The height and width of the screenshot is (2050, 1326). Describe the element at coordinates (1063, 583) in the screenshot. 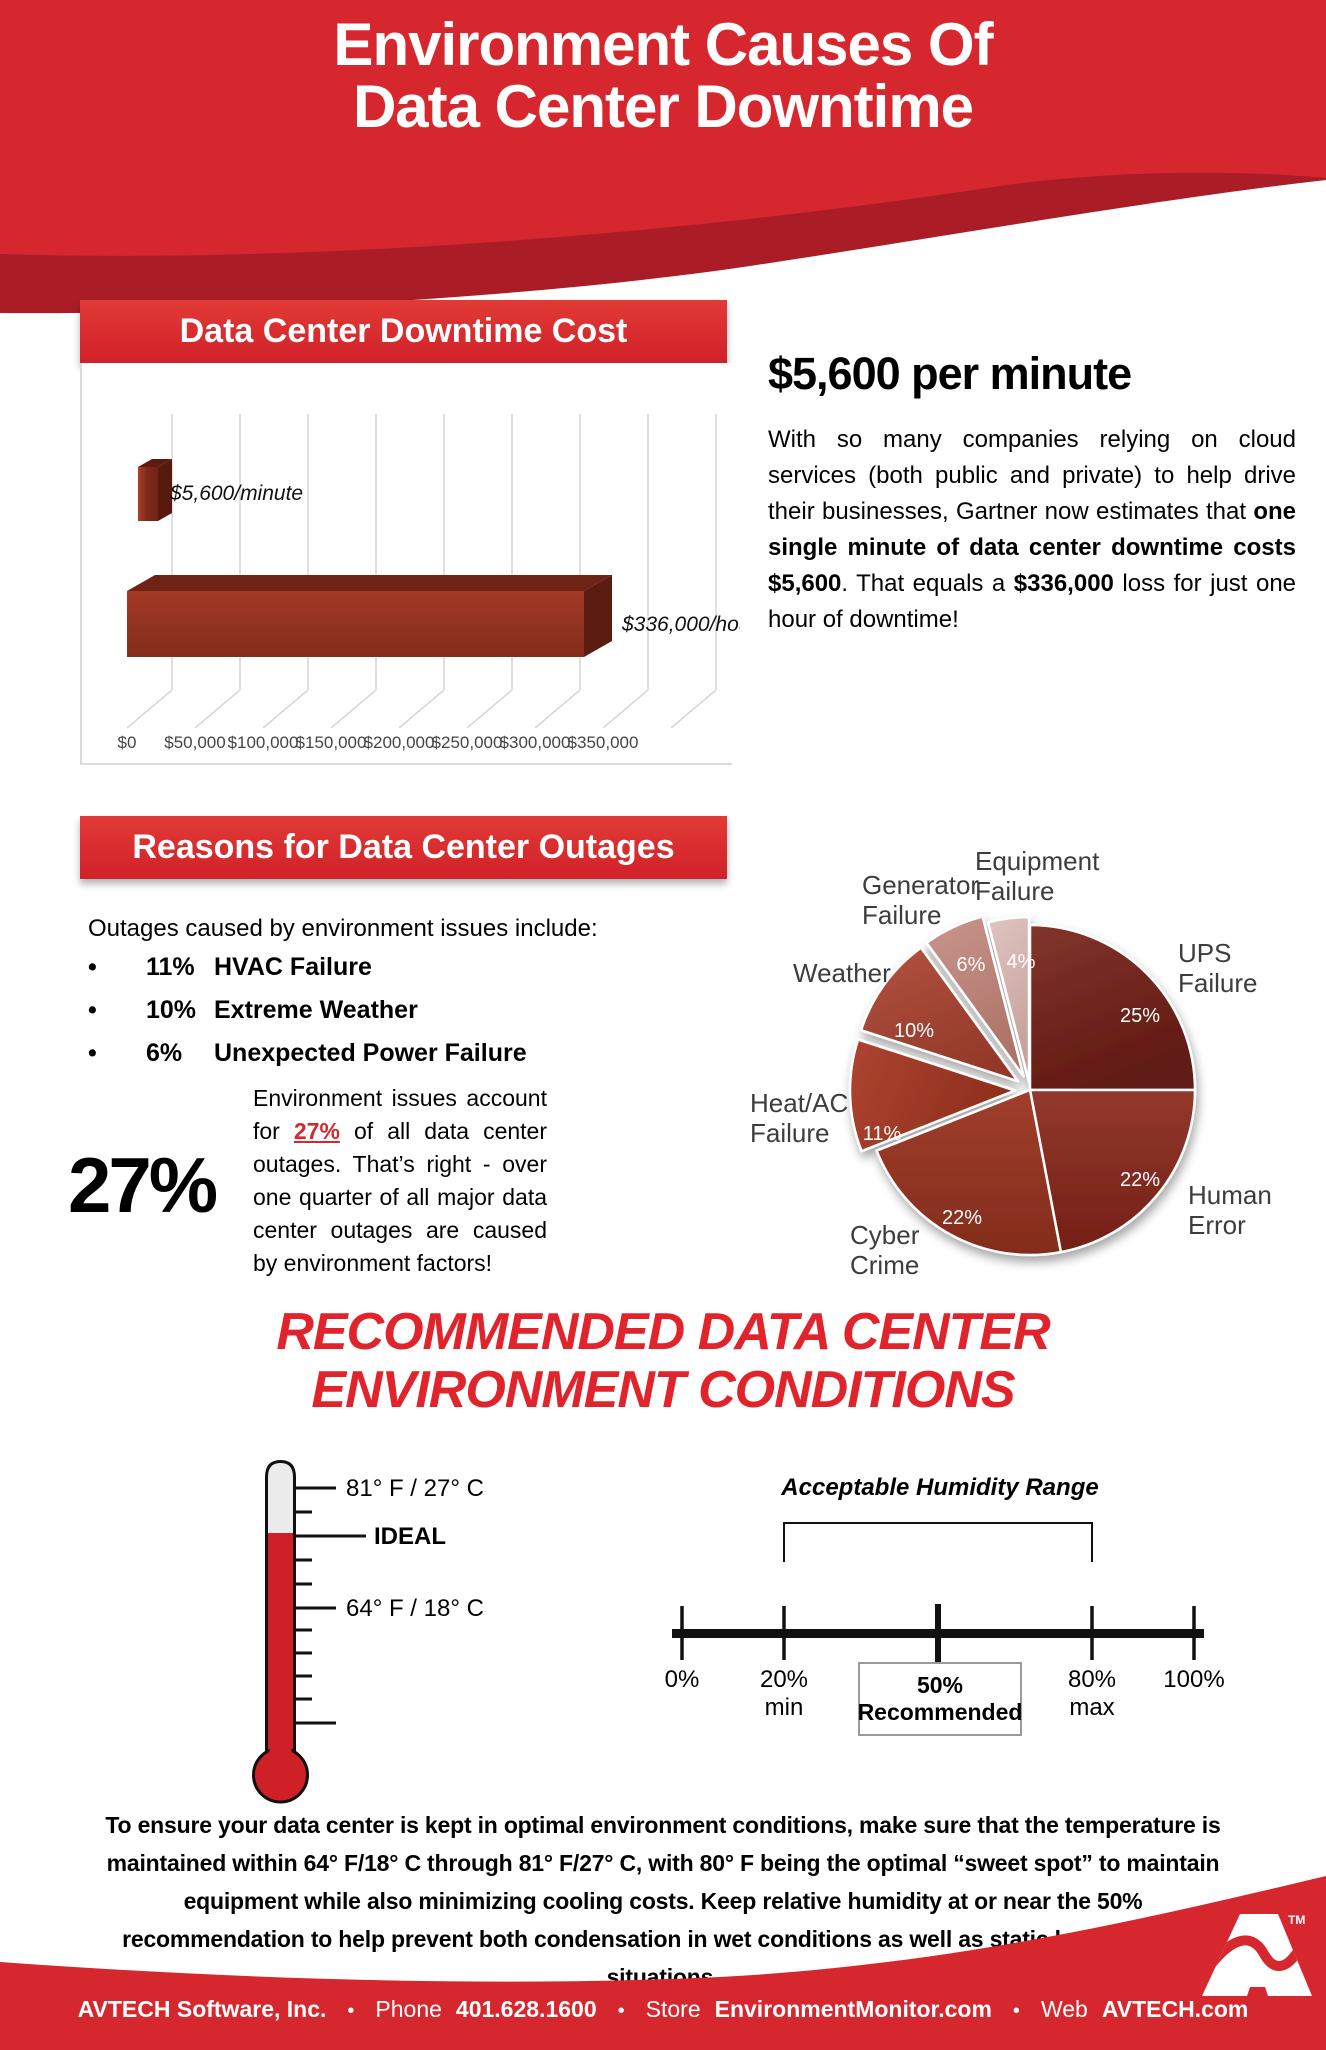

I see `para-segment-bold: $336,000` at that location.